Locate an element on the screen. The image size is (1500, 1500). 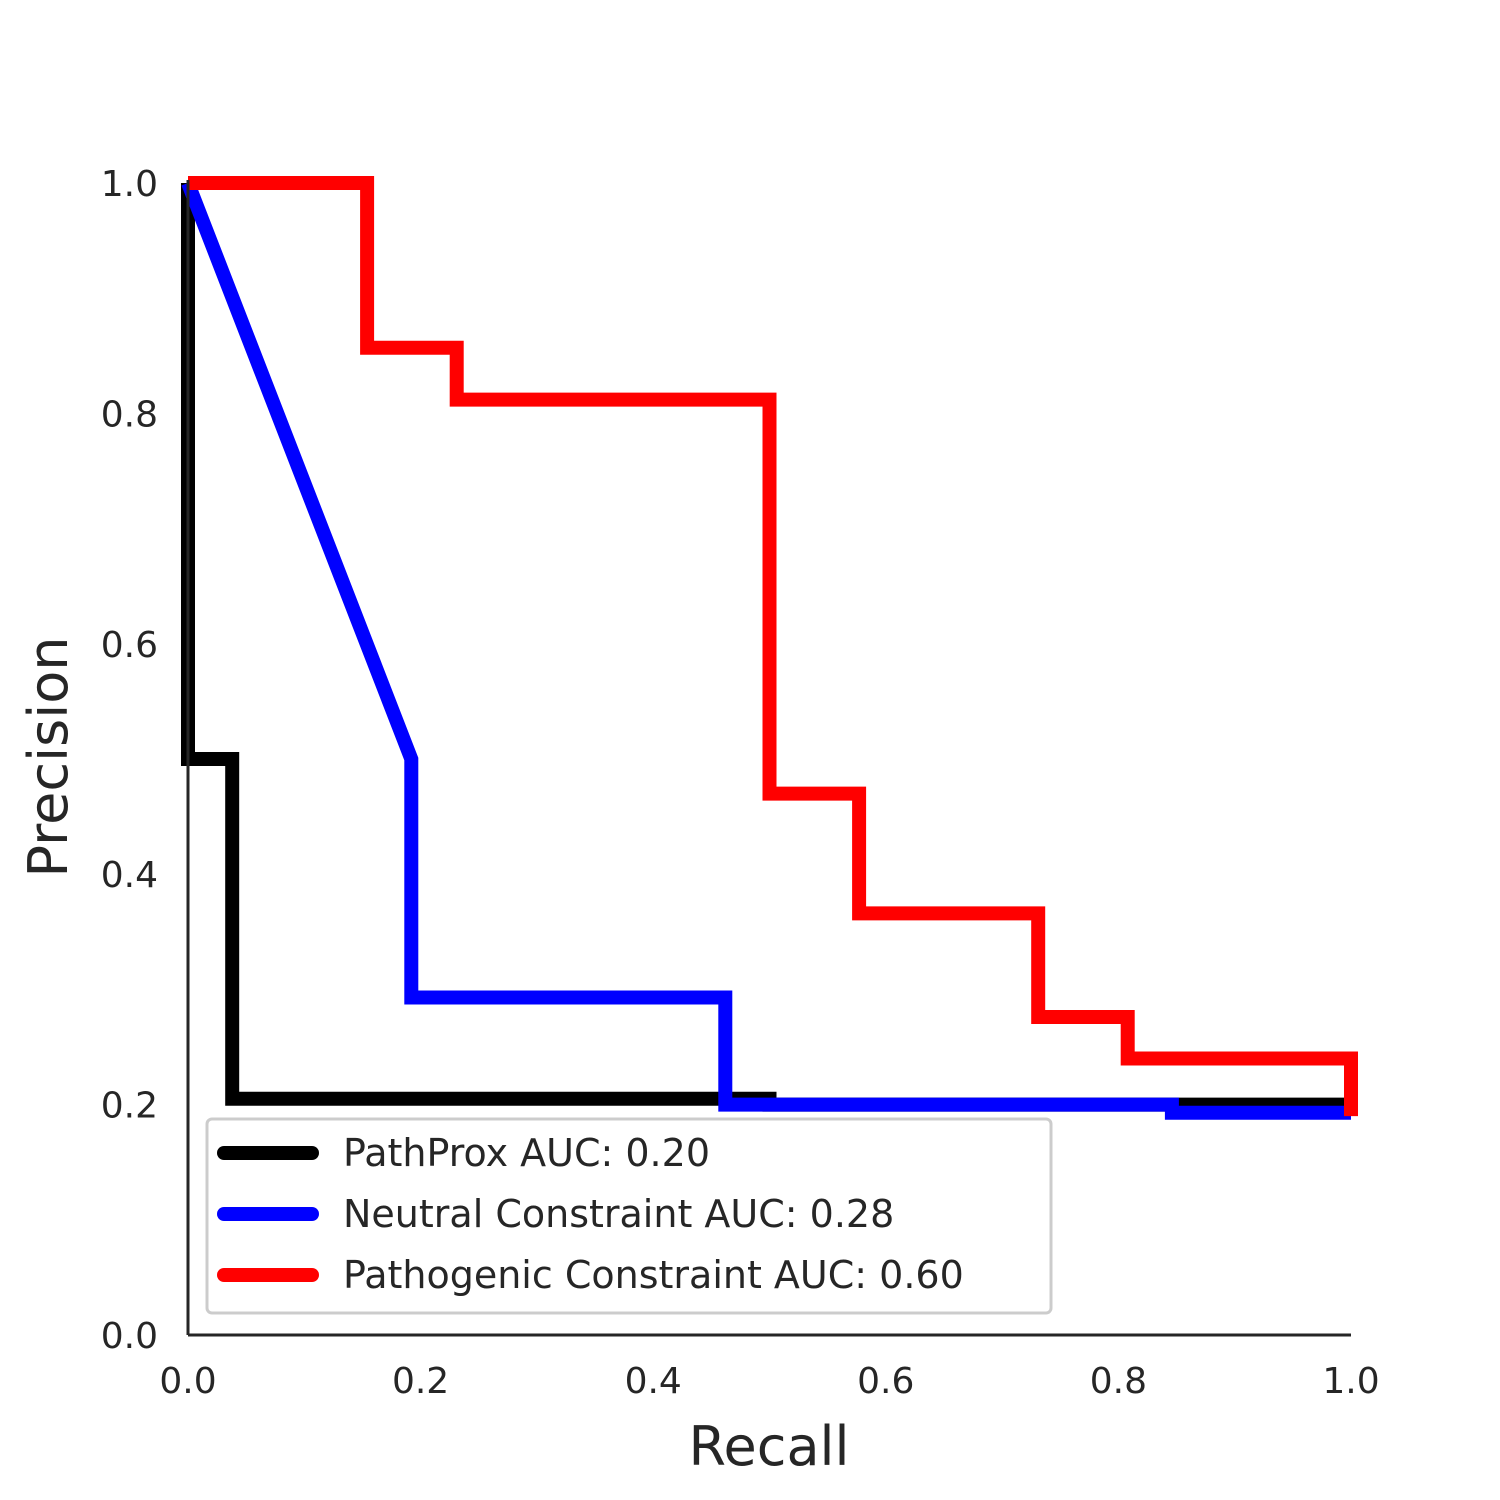
y-tick-label: 0.6 is located at coordinates (129, 645).